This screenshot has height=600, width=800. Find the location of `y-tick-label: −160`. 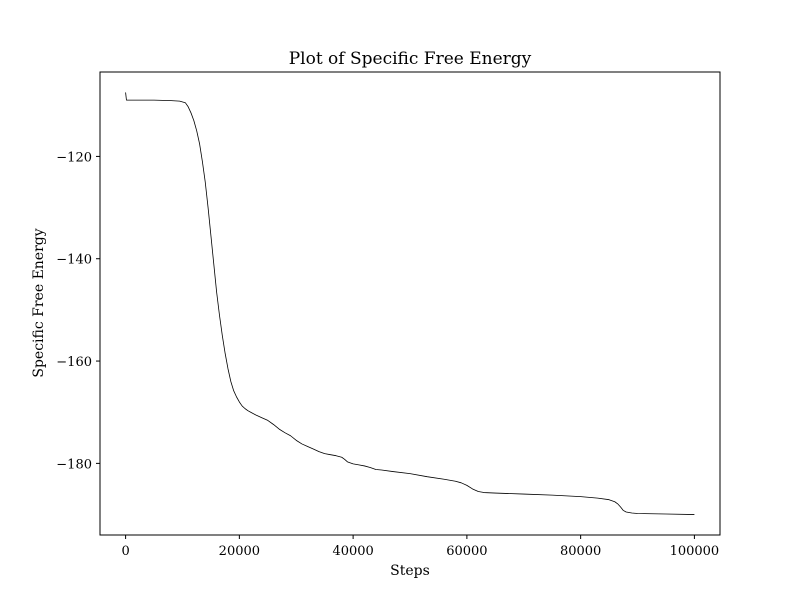

y-tick-label: −160 is located at coordinates (74, 362).